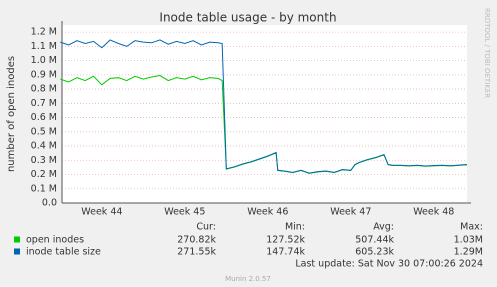 The image size is (497, 287). Describe the element at coordinates (44, 32) in the screenshot. I see `y-tick-label: 1.2 M` at that location.